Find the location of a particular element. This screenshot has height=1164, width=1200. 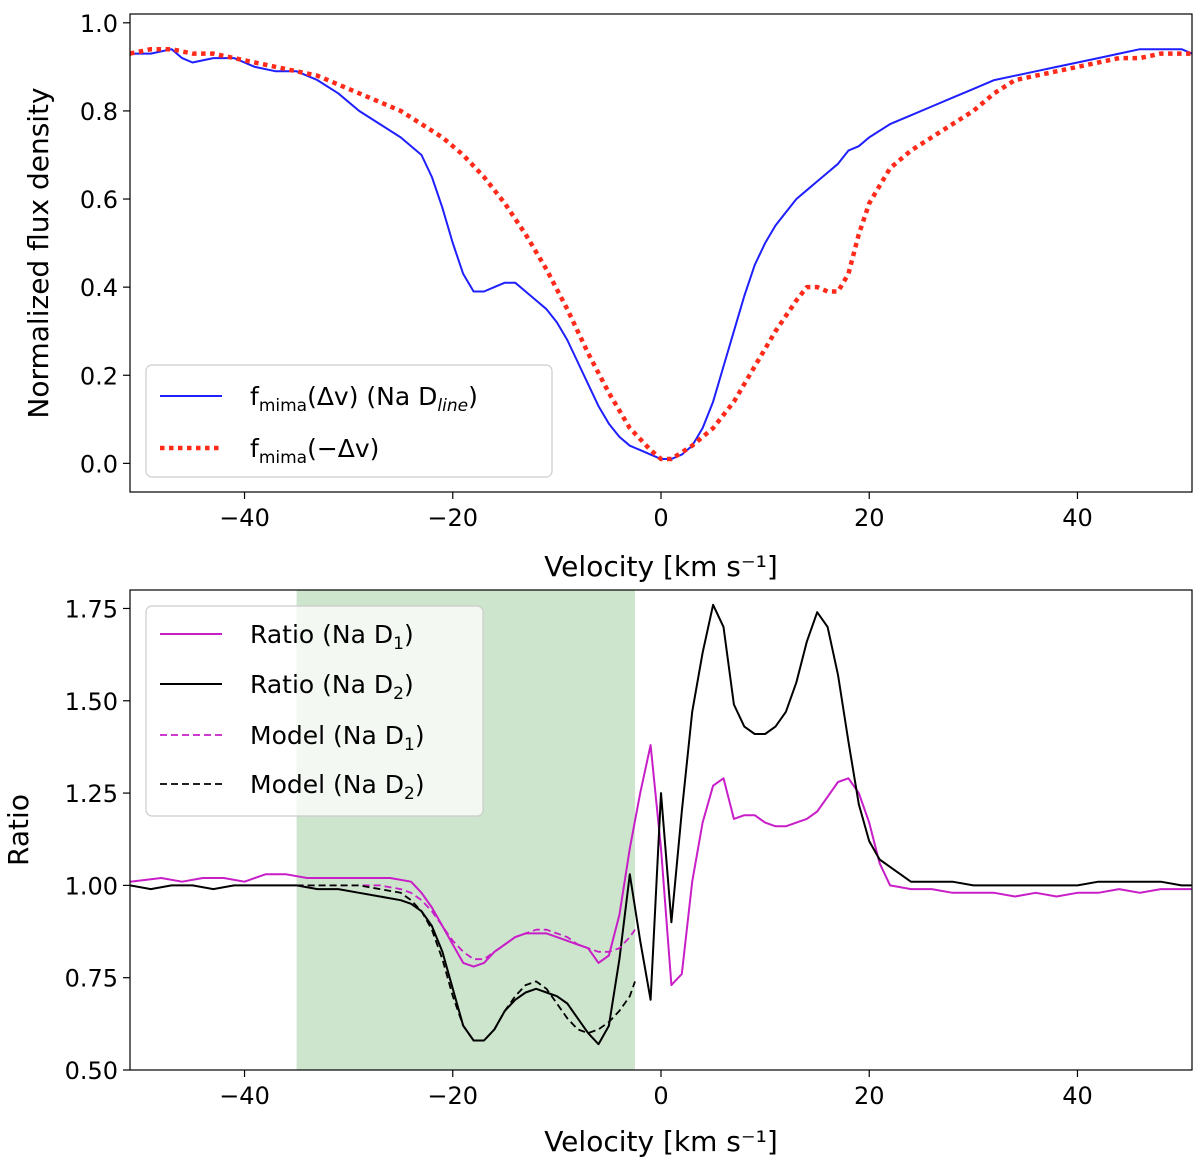

ratio-y-tick-label: 0.50 is located at coordinates (91, 1071).